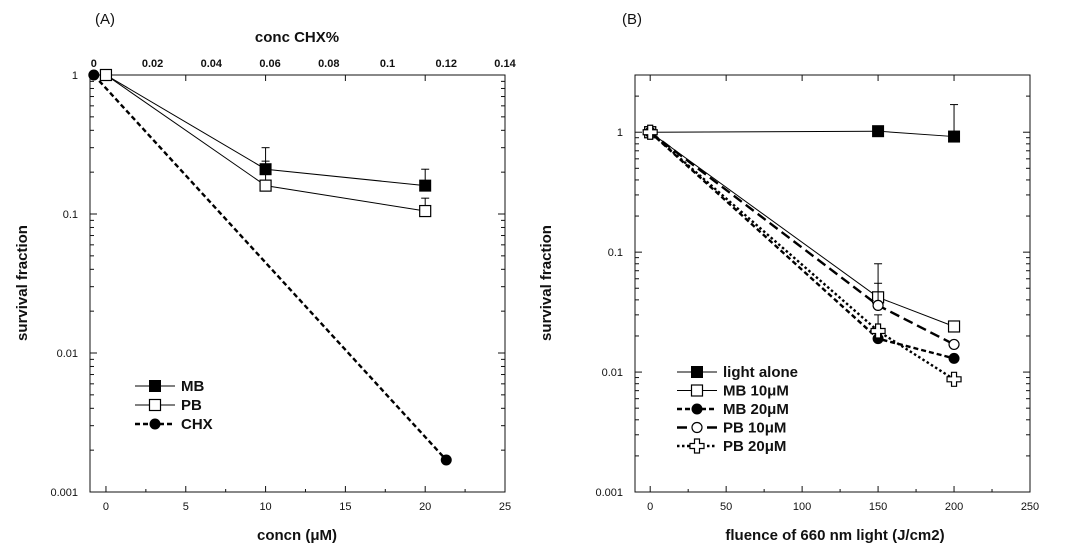 The height and width of the screenshot is (550, 1073). Describe the element at coordinates (265, 507) in the screenshot. I see `a-x-tick-label: 10` at that location.